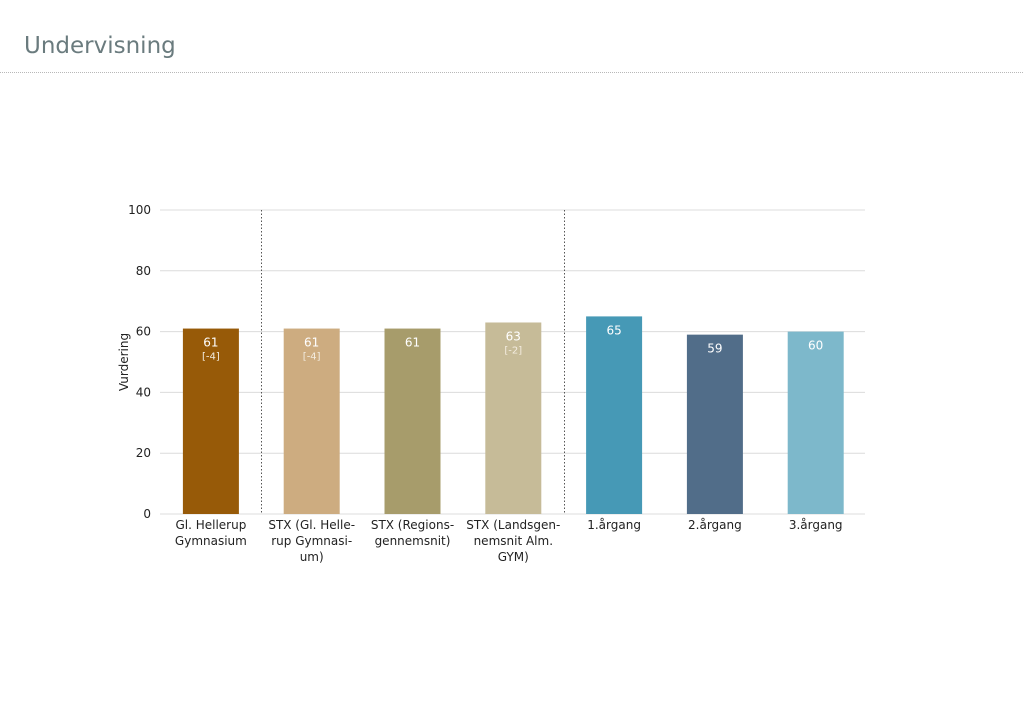  I want to click on bar-value-label: 63, so click(513, 336).